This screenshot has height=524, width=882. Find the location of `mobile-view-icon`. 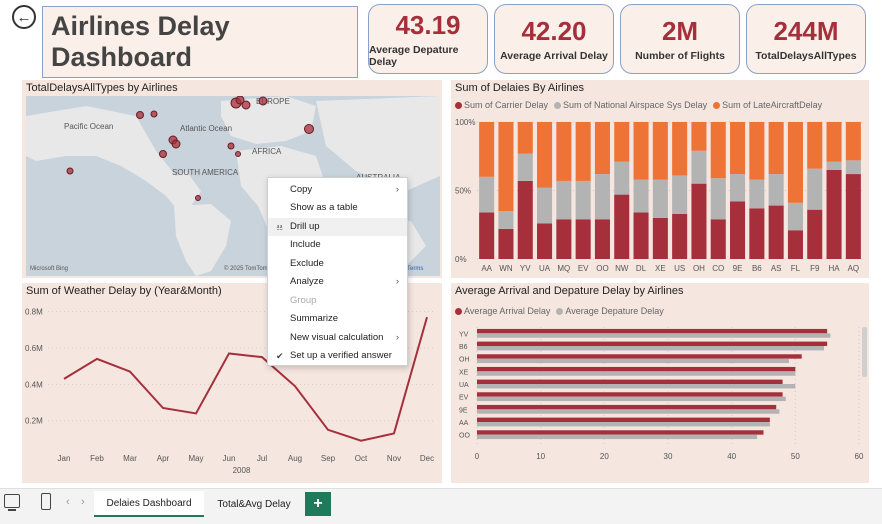

mobile-view-icon is located at coordinates (46, 501).